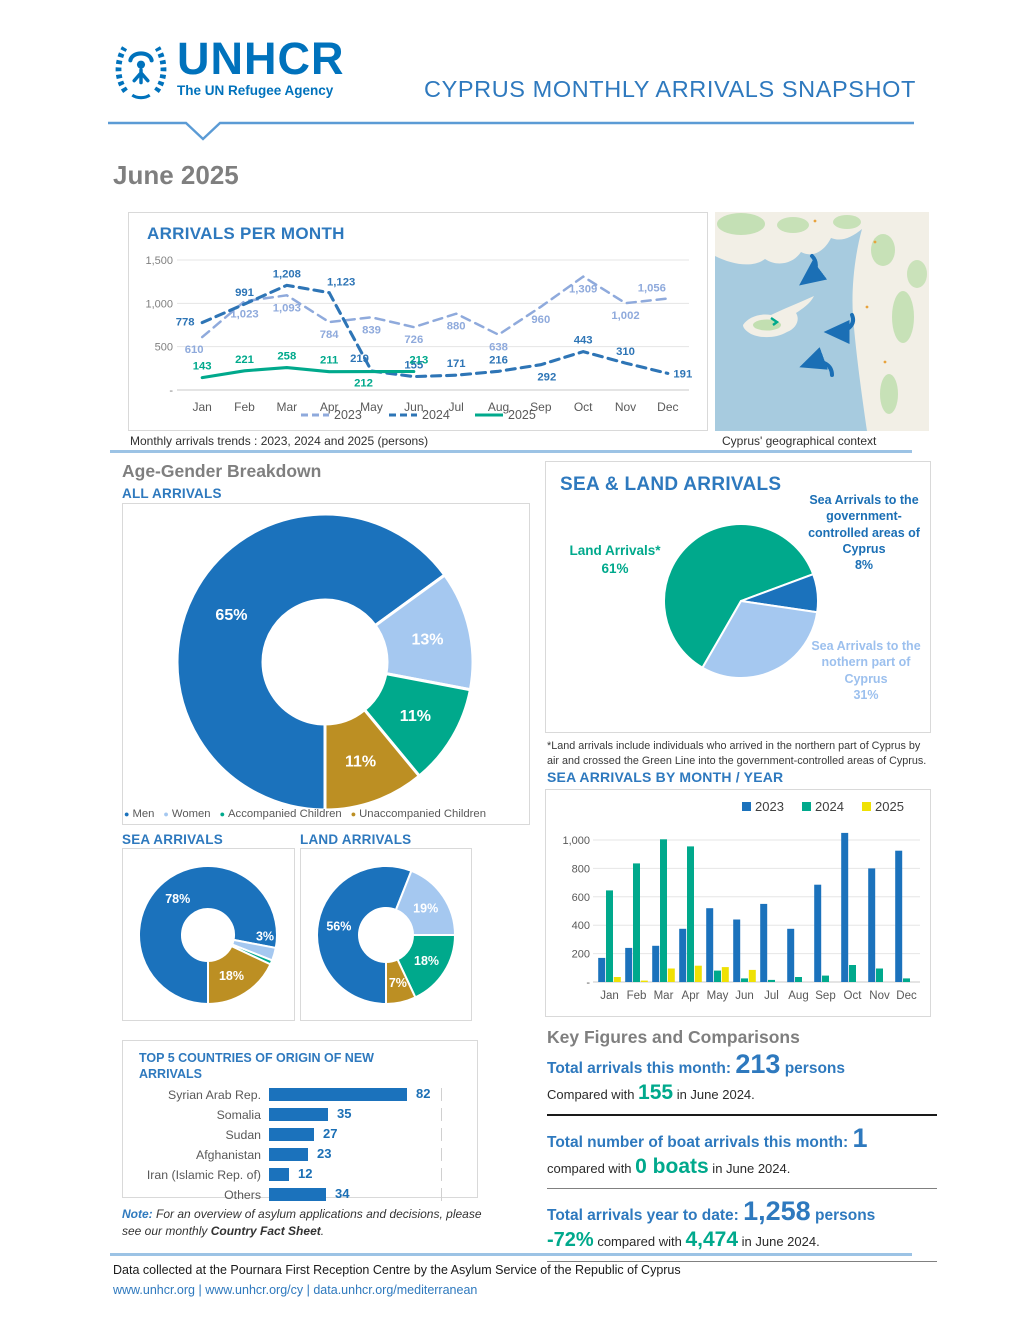  I want to click on svg-text: 171, so click(456, 364).